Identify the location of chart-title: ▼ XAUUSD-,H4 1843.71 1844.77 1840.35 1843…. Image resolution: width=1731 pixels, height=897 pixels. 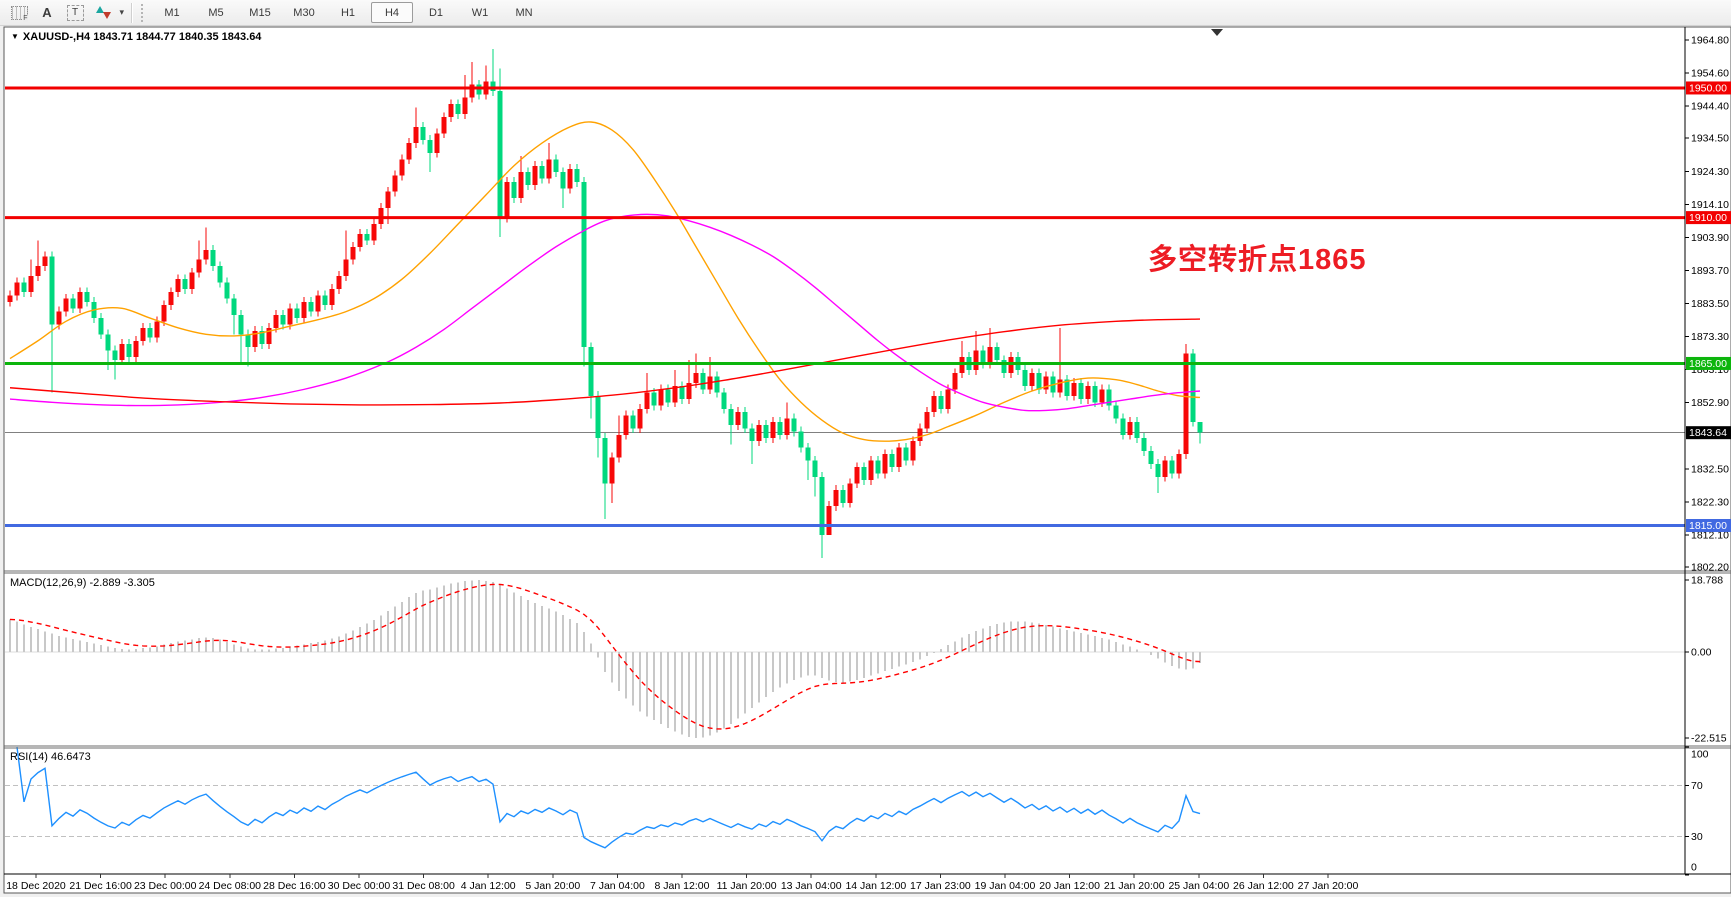
(136, 37).